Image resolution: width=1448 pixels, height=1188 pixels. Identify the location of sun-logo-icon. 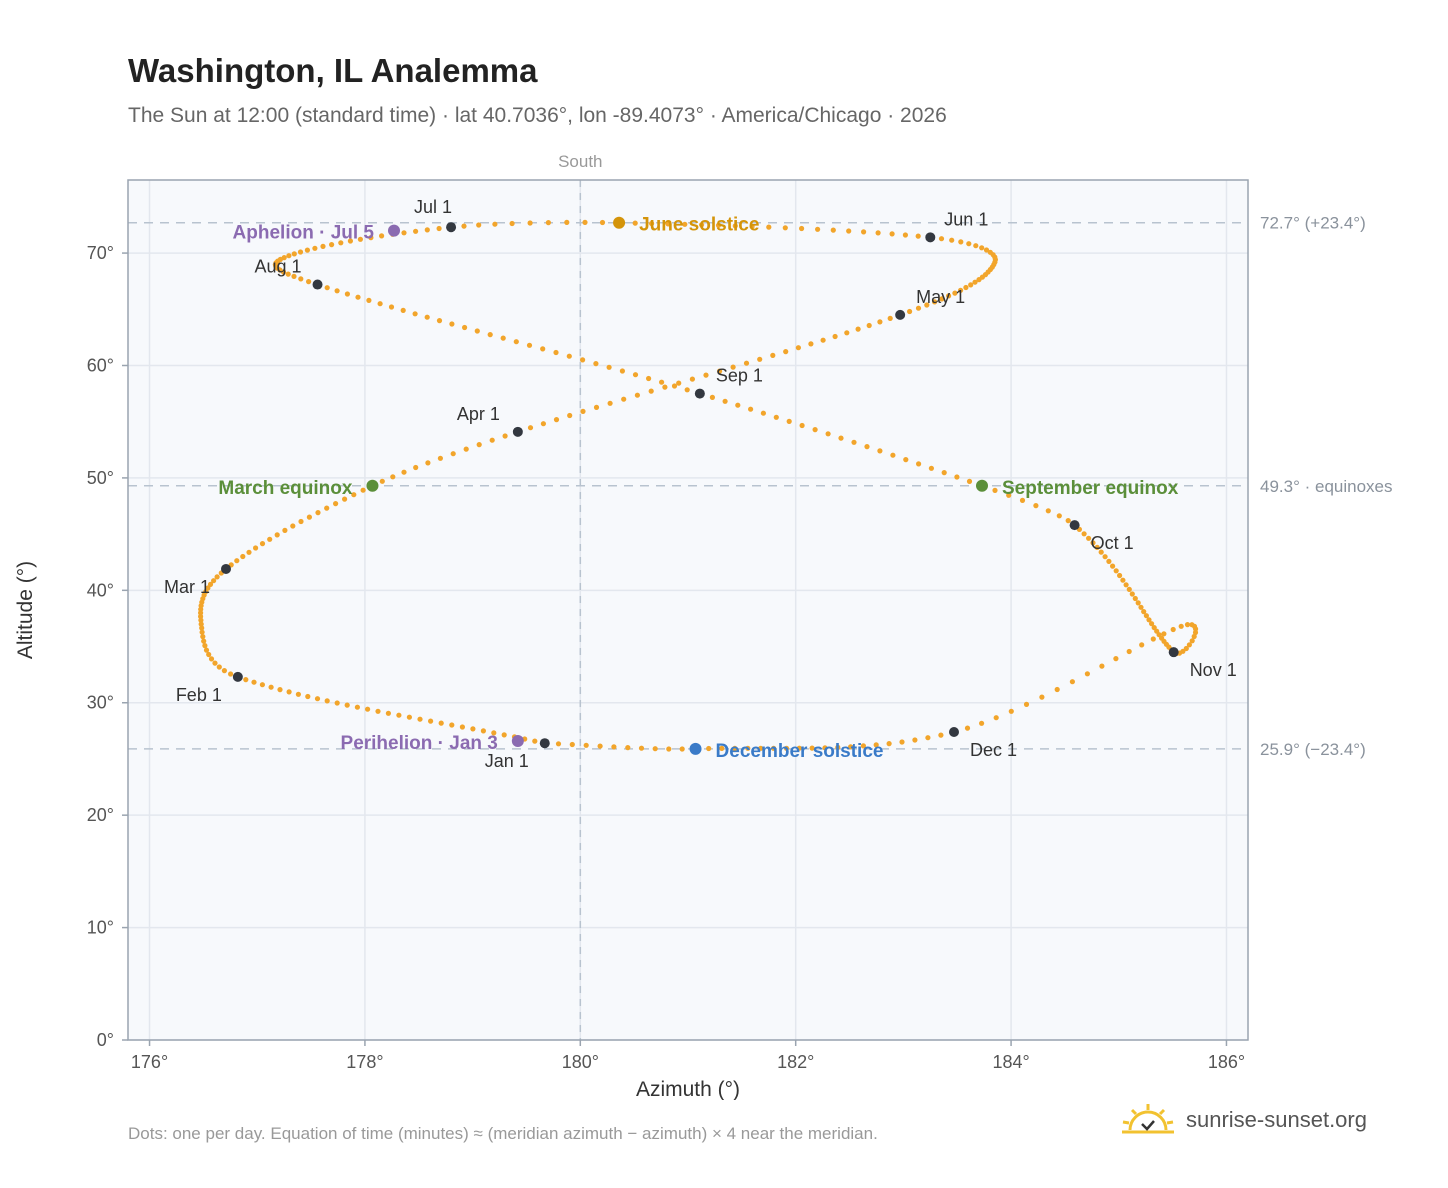
(1148, 1119).